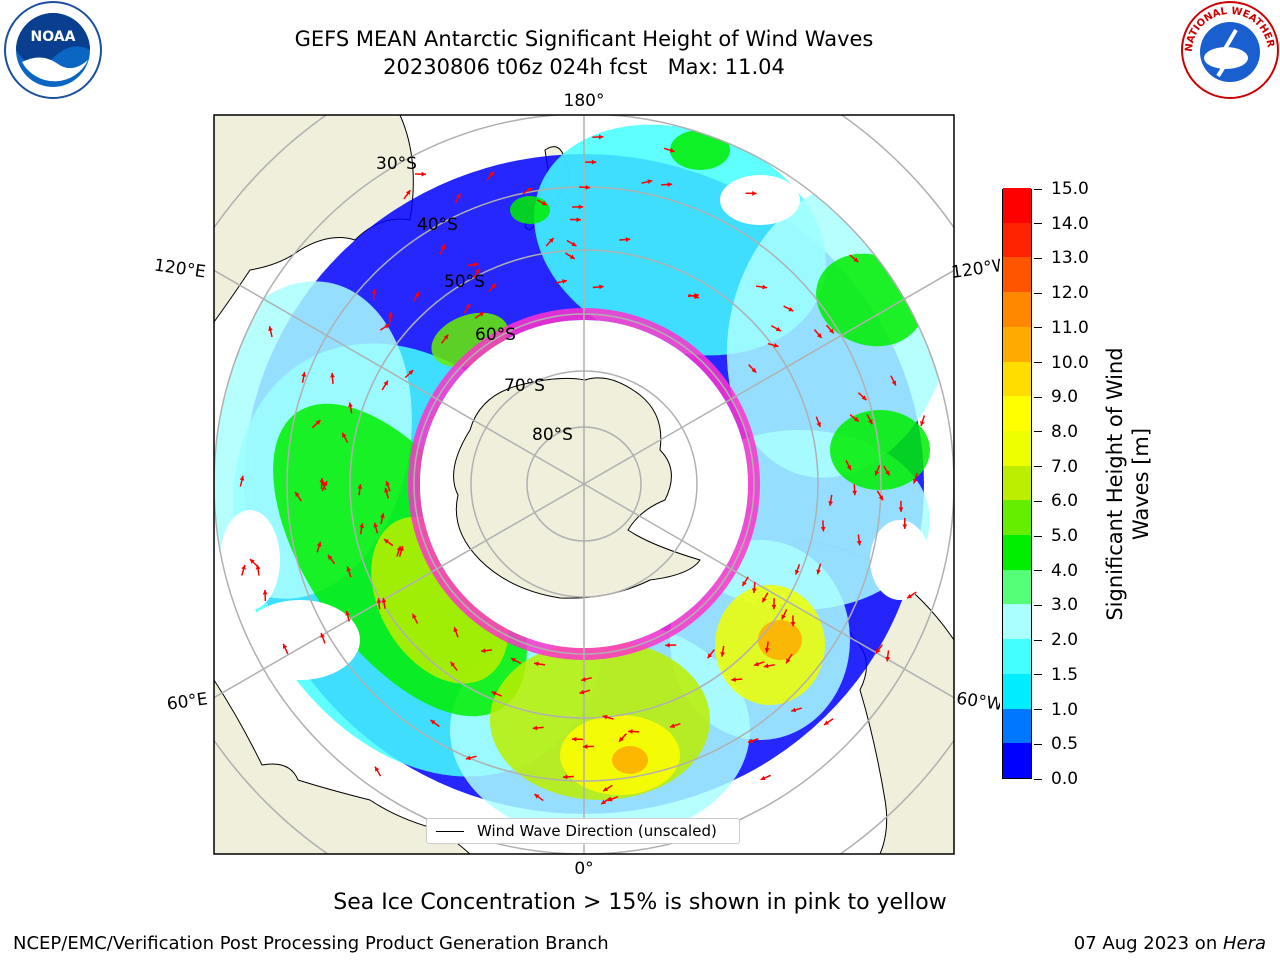  I want to click on legend-label: Wind Wave Direction (unscaled), so click(597, 831).